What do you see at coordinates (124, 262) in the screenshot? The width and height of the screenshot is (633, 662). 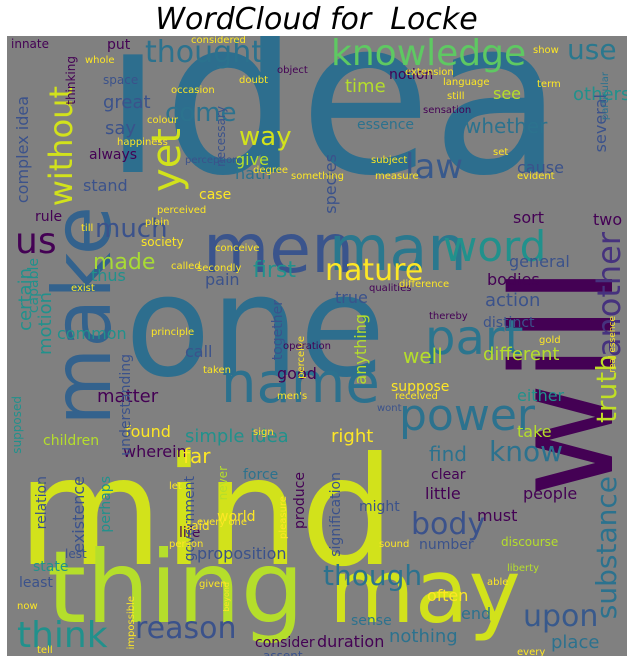 I see `cloud-word: made` at bounding box center [124, 262].